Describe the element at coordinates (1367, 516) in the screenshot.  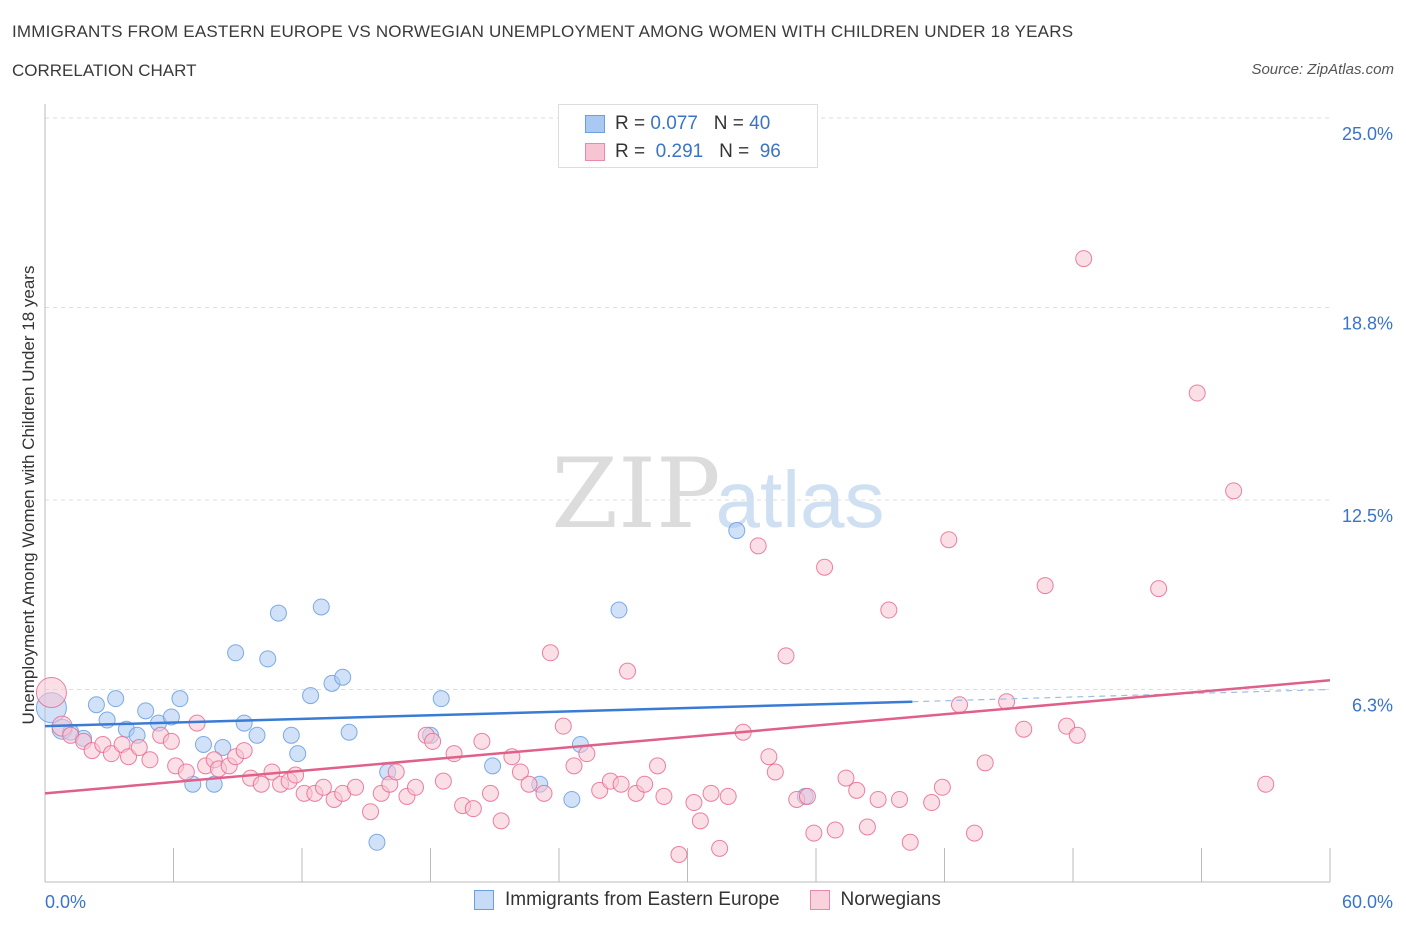
I see `y-tick-label: 12.5%` at that location.